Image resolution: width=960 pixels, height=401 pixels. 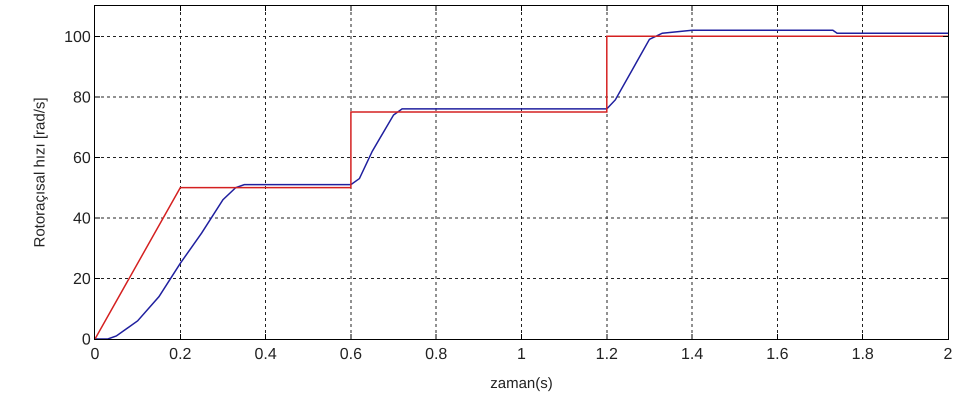 What do you see at coordinates (607, 355) in the screenshot?
I see `x-tick-label: 1.2` at bounding box center [607, 355].